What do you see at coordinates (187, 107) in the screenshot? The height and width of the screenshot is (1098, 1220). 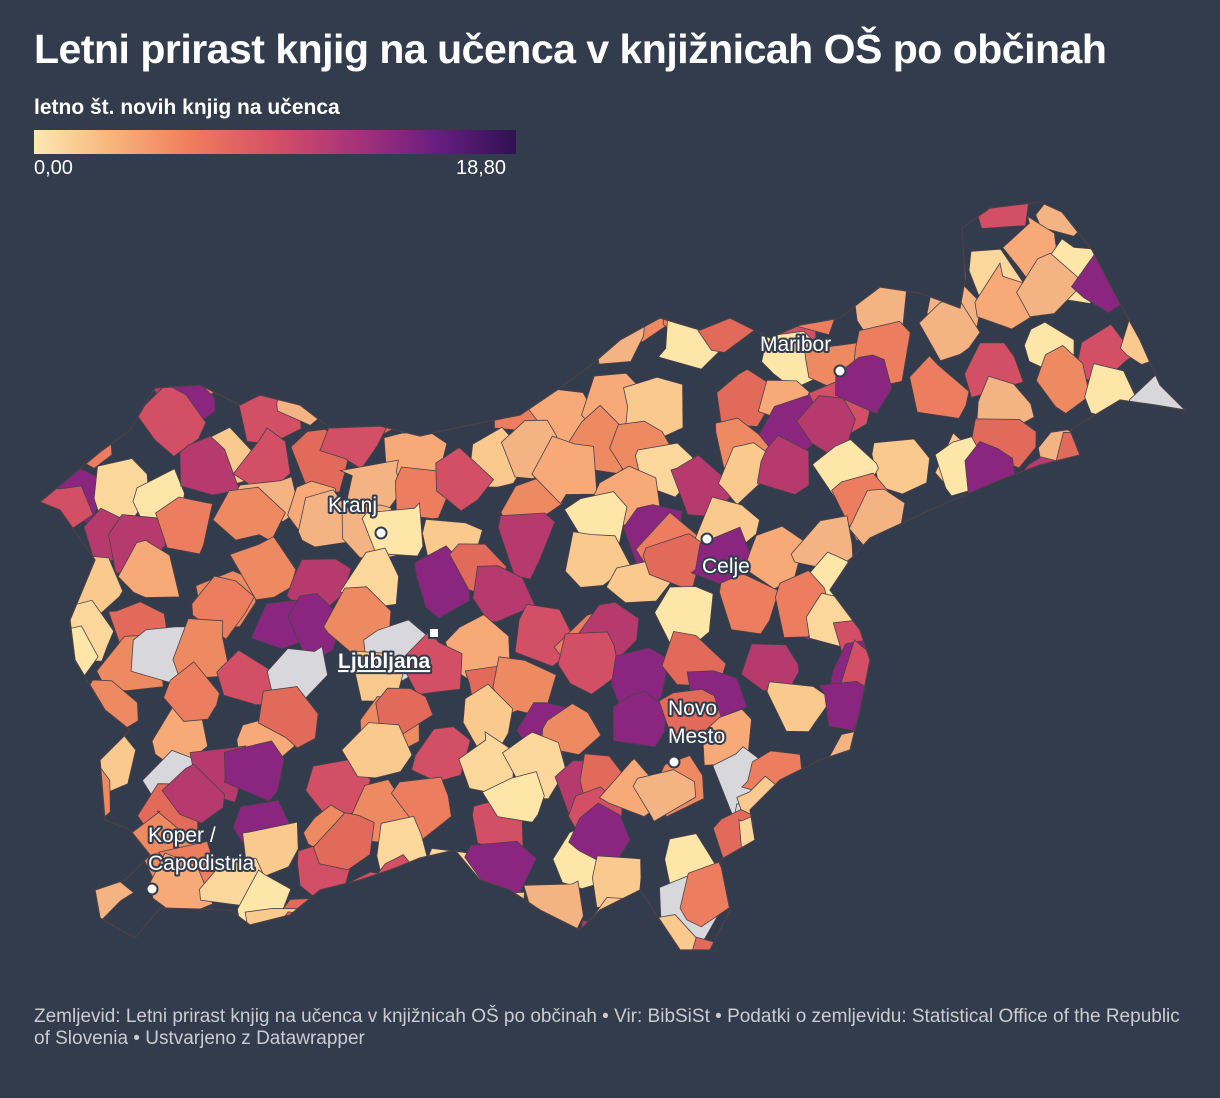 I see `legend-title: letno št. novih knjig na učenca` at bounding box center [187, 107].